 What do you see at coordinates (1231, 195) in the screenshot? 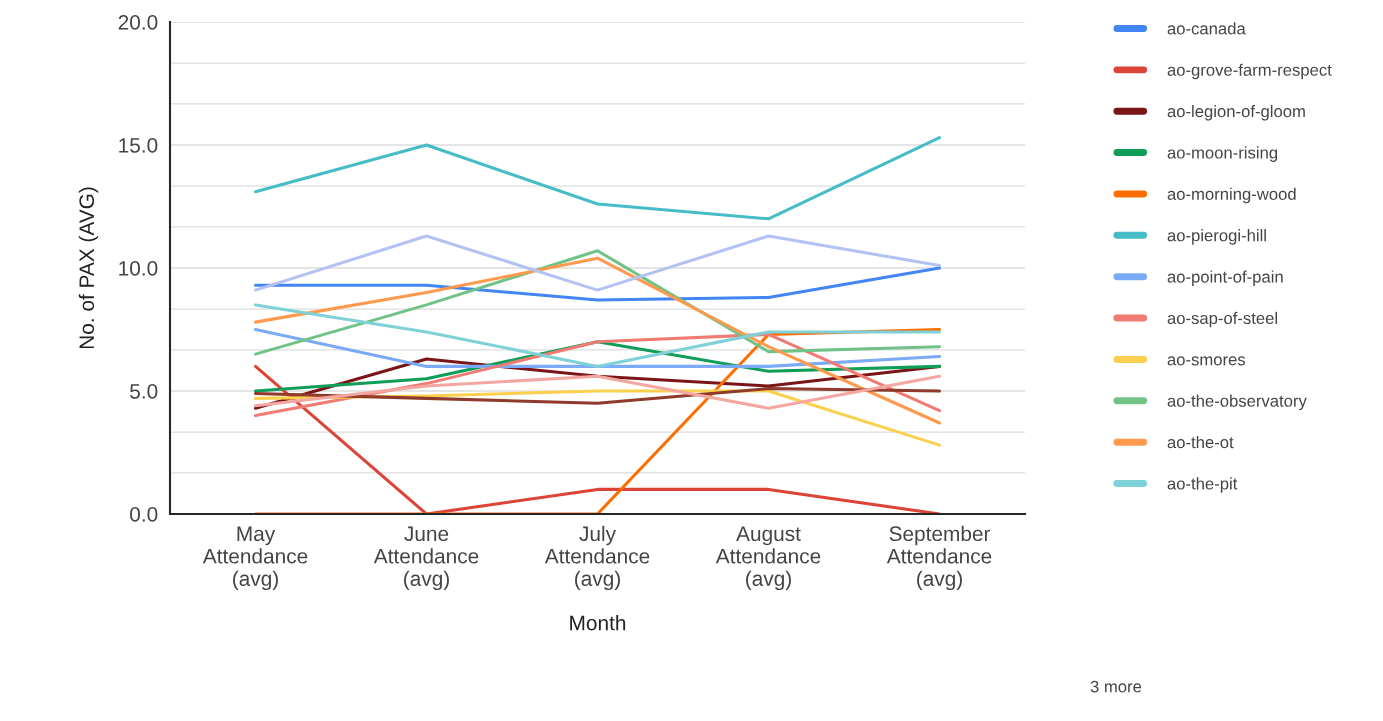
I see `legend-label: ao-morning-wood` at bounding box center [1231, 195].